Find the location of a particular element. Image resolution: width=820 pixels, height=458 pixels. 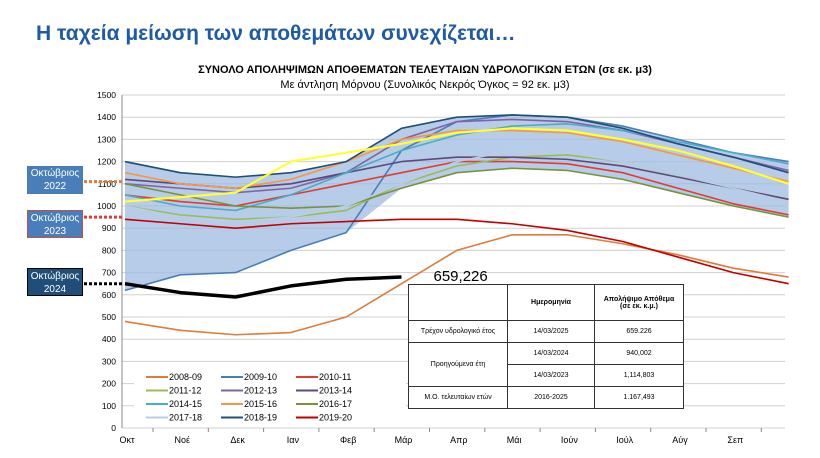

y-tick-label: 1300 is located at coordinates (106, 139).